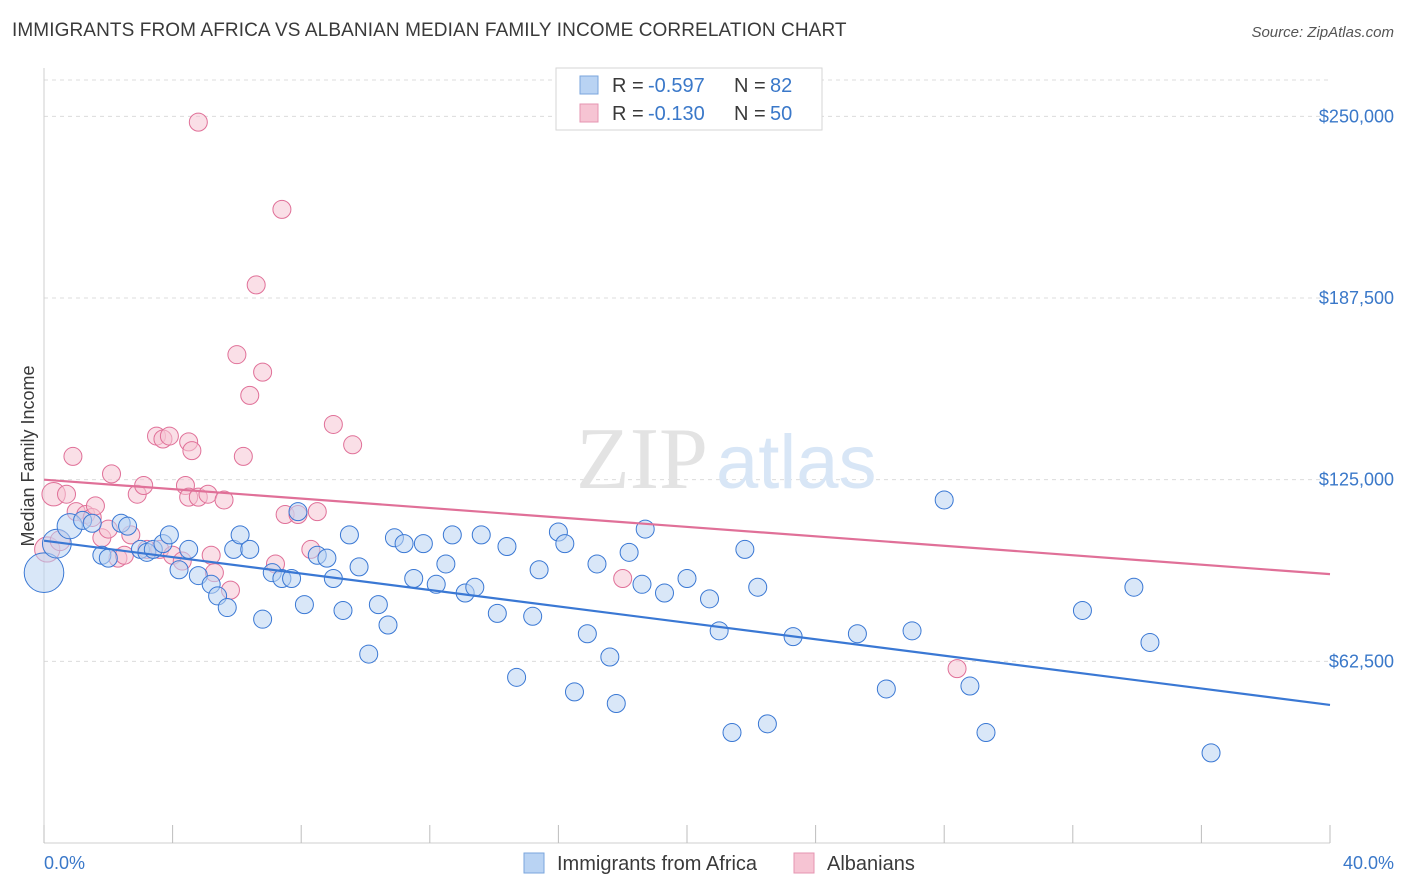 This screenshot has height=892, width=1406. I want to click on legend-swatch-pink, so click(589, 113).